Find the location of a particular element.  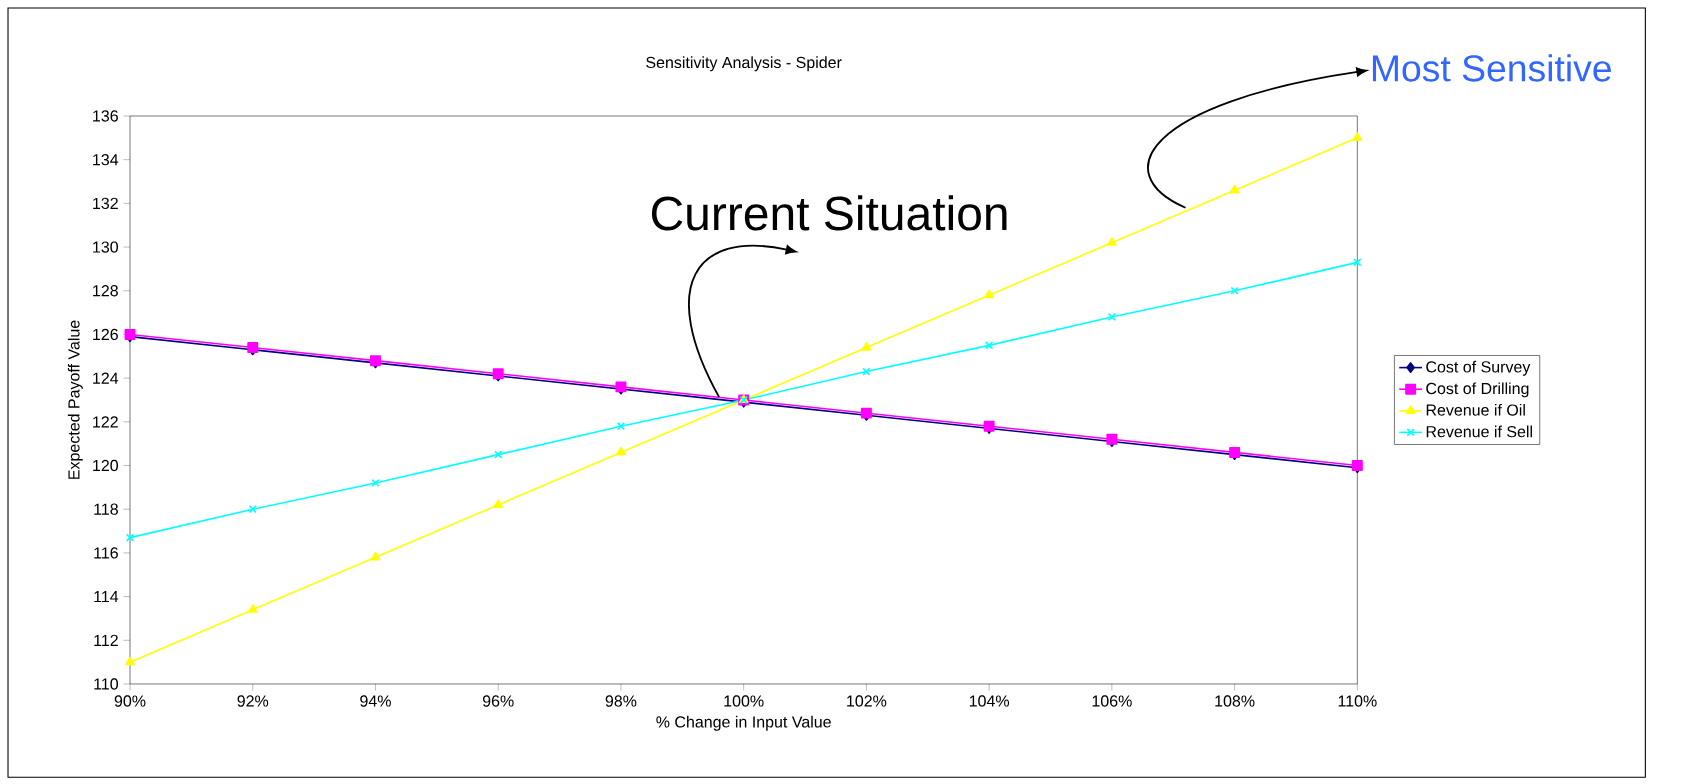

y-tick-label: 118 is located at coordinates (106, 509).